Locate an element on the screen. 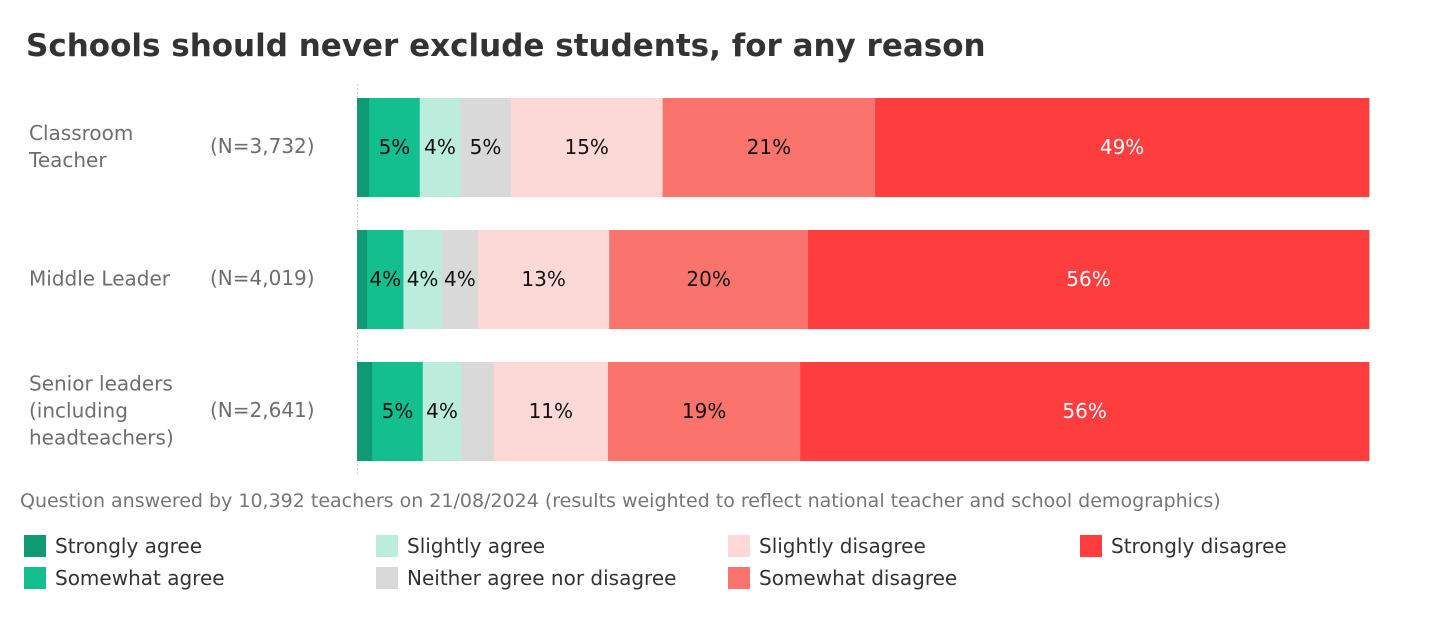  legend-item-somewhat-disagree: Somewhat disagree is located at coordinates (842, 578).